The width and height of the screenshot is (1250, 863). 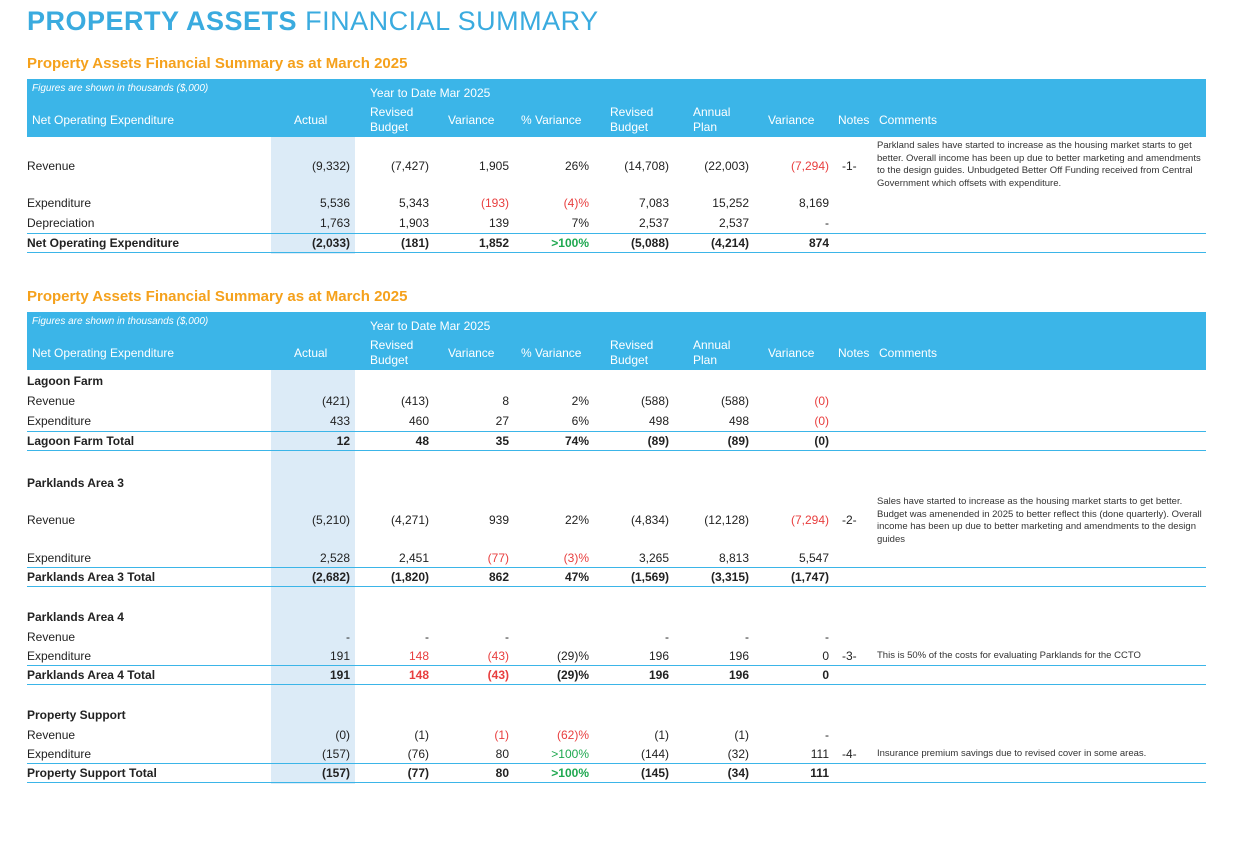 What do you see at coordinates (330, 243) in the screenshot?
I see `cell-actual: (2,033)` at bounding box center [330, 243].